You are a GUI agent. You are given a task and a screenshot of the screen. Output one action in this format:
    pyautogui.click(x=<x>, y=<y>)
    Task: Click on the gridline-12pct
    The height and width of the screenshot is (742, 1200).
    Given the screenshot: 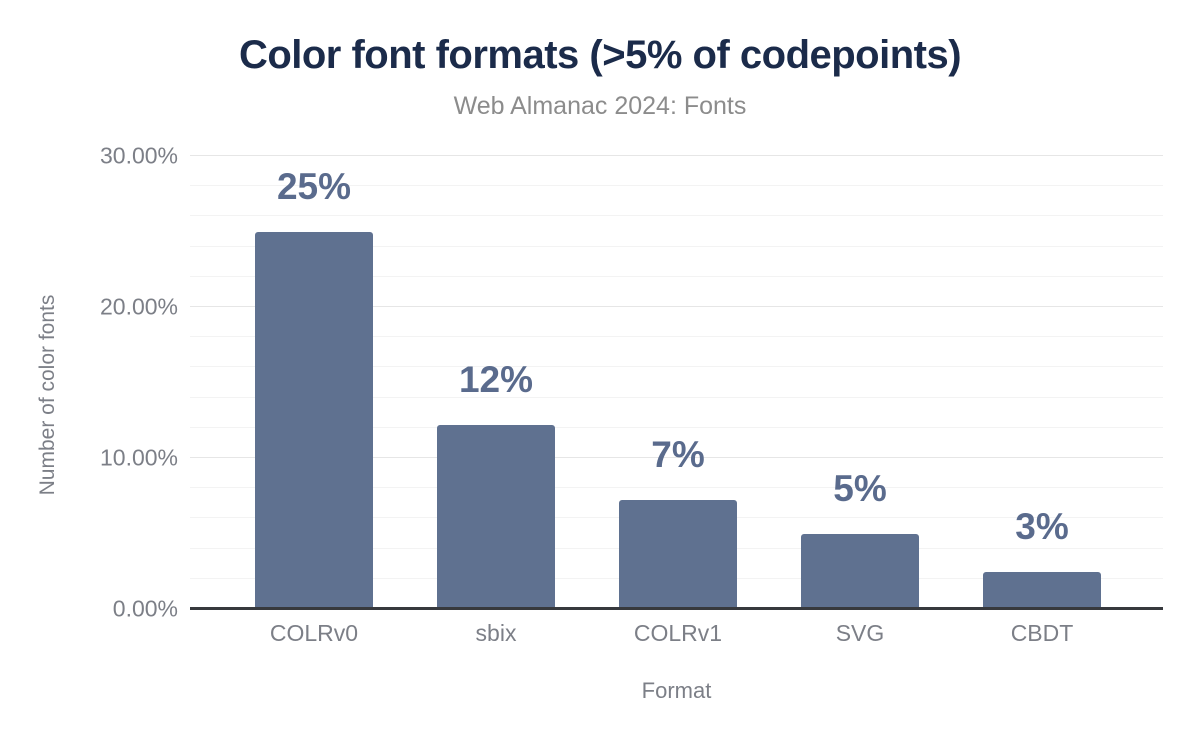 What is the action you would take?
    pyautogui.click(x=676, y=427)
    